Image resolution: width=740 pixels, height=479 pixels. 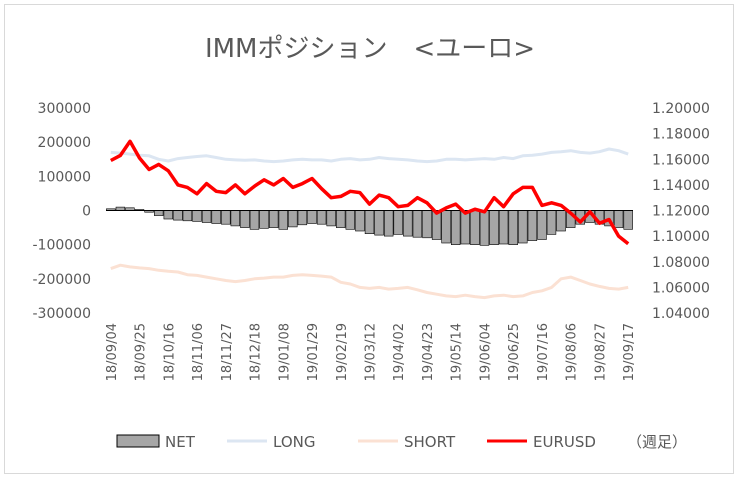 What do you see at coordinates (198, 352) in the screenshot?
I see `x-tick-label: 18/11/06` at bounding box center [198, 352].